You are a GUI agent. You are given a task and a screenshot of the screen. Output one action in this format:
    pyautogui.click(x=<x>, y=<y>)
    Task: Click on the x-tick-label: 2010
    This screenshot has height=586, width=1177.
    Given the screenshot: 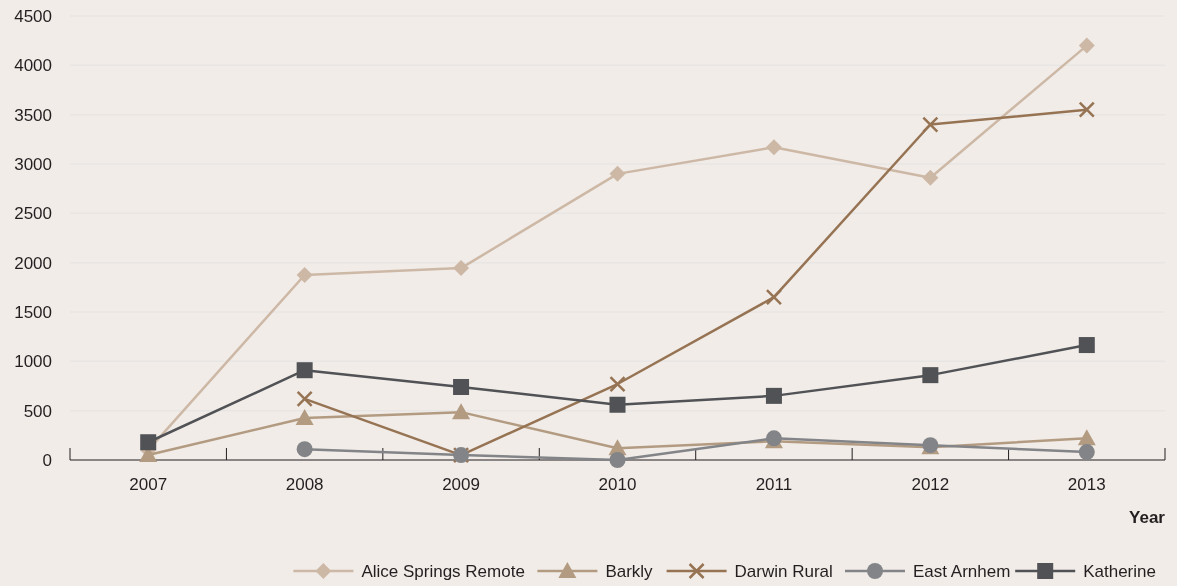 What is the action you would take?
    pyautogui.click(x=617, y=484)
    